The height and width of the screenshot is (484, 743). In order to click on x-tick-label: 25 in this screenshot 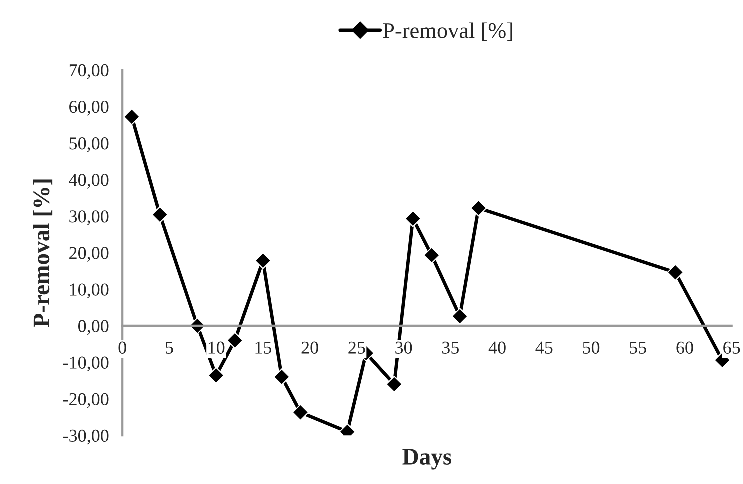, I will do `click(357, 348)`.